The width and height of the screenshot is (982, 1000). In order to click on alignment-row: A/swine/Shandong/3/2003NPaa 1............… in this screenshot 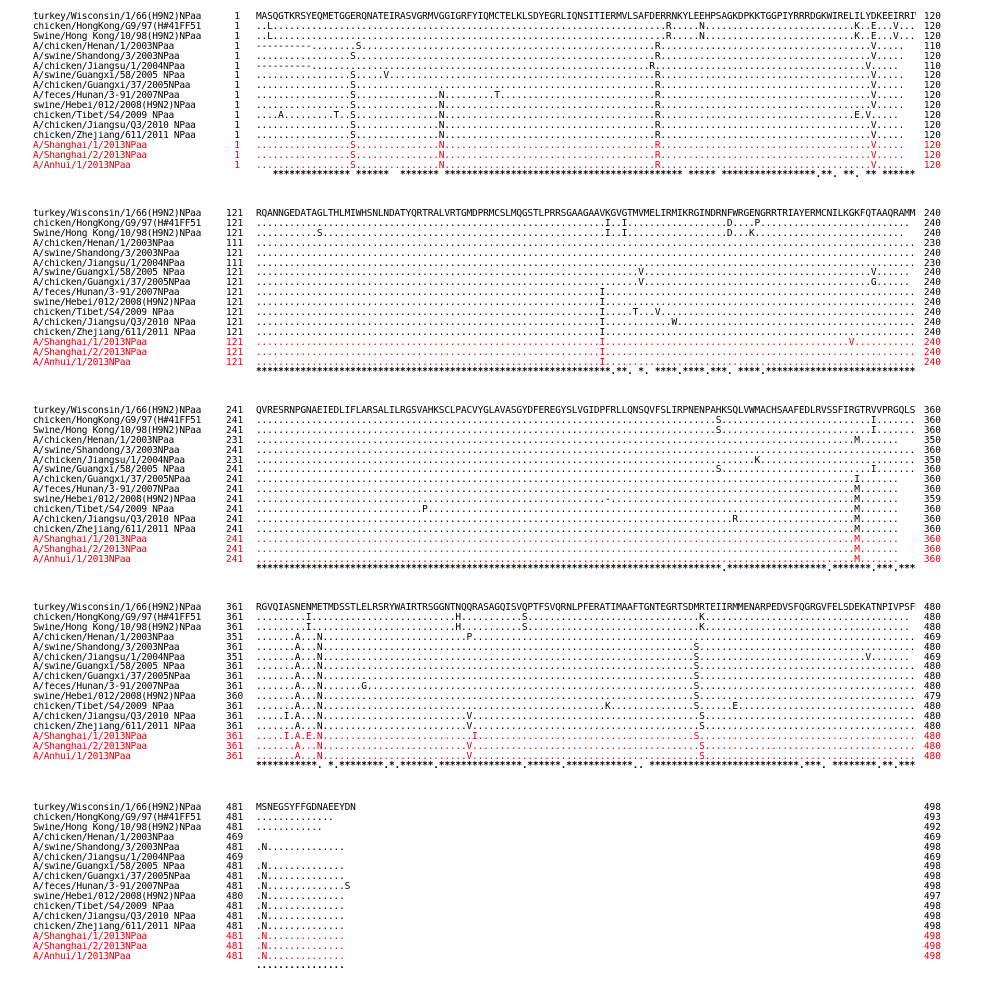, I will do `click(491, 56)`.